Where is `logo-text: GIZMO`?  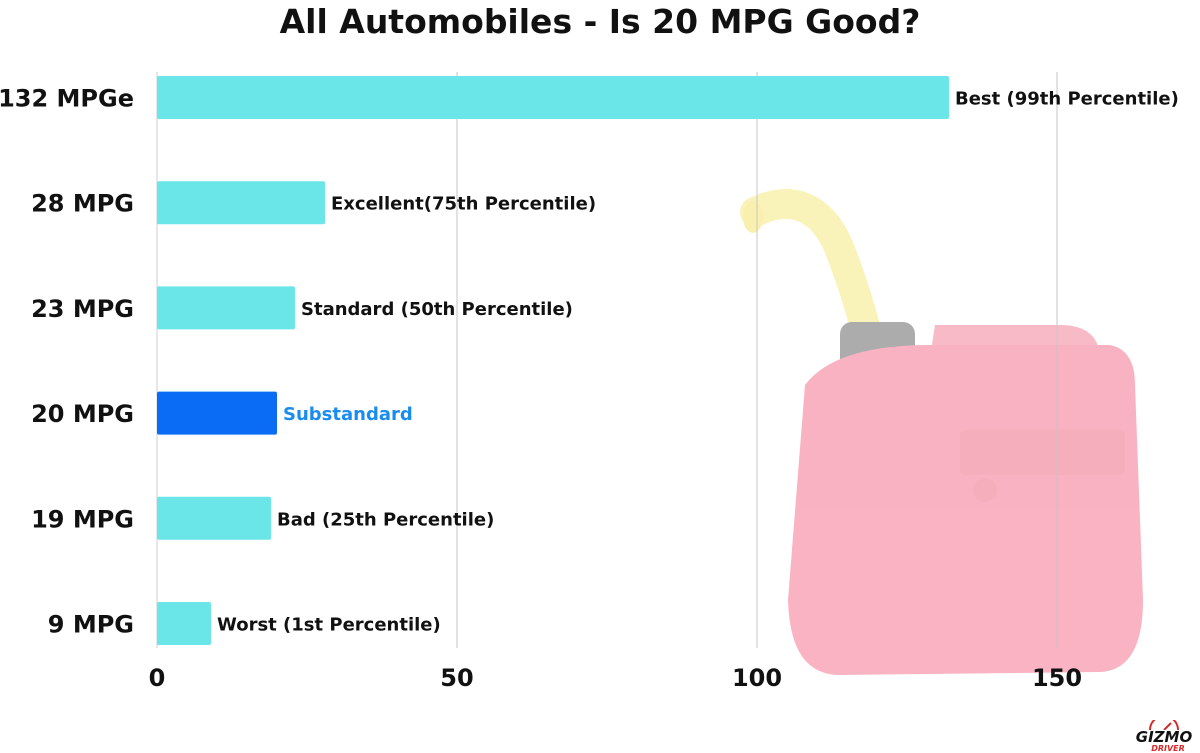 logo-text: GIZMO is located at coordinates (1164, 737).